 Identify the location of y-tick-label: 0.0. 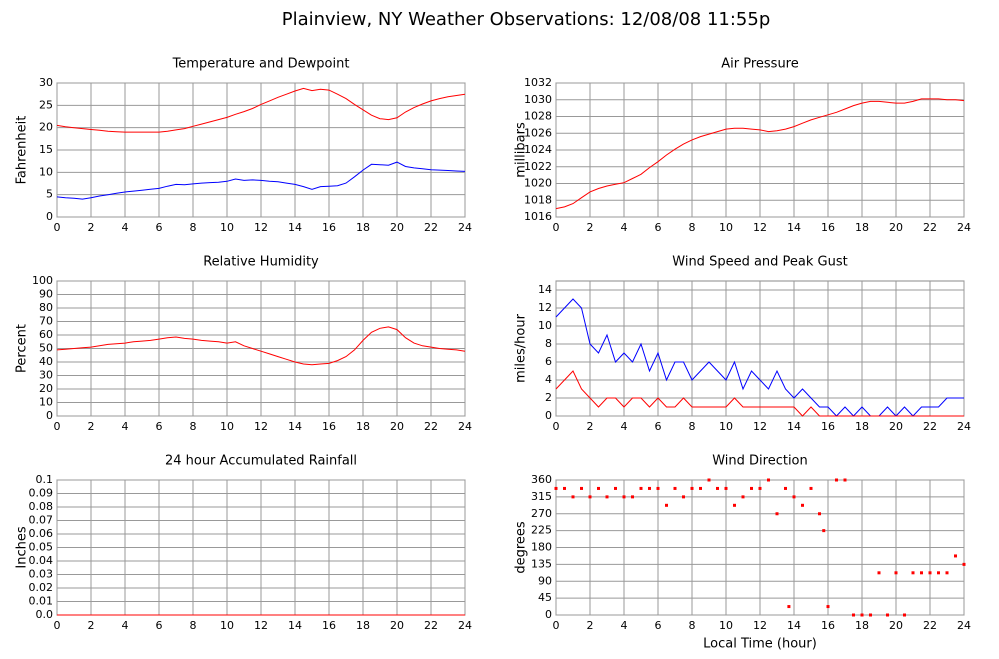
(45, 614).